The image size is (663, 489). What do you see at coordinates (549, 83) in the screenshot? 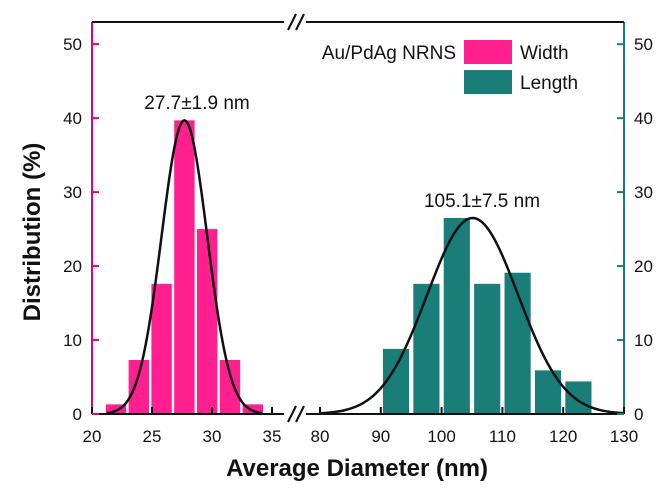
I see `legend-label-length: Length` at bounding box center [549, 83].